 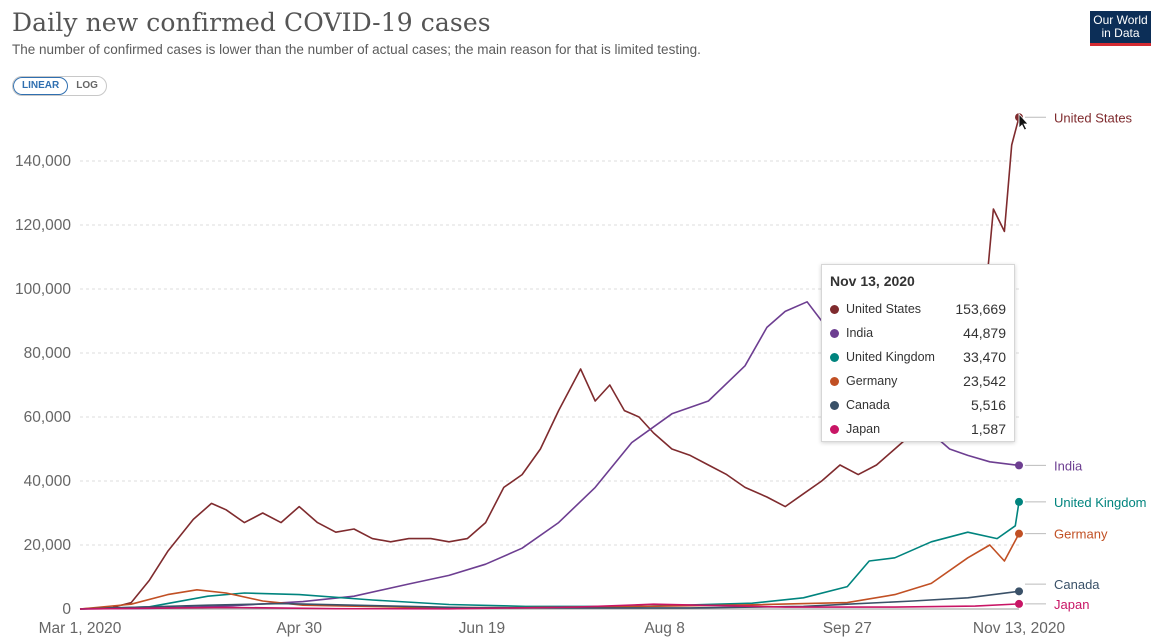 I want to click on tooltip-series-name: India, so click(x=860, y=333).